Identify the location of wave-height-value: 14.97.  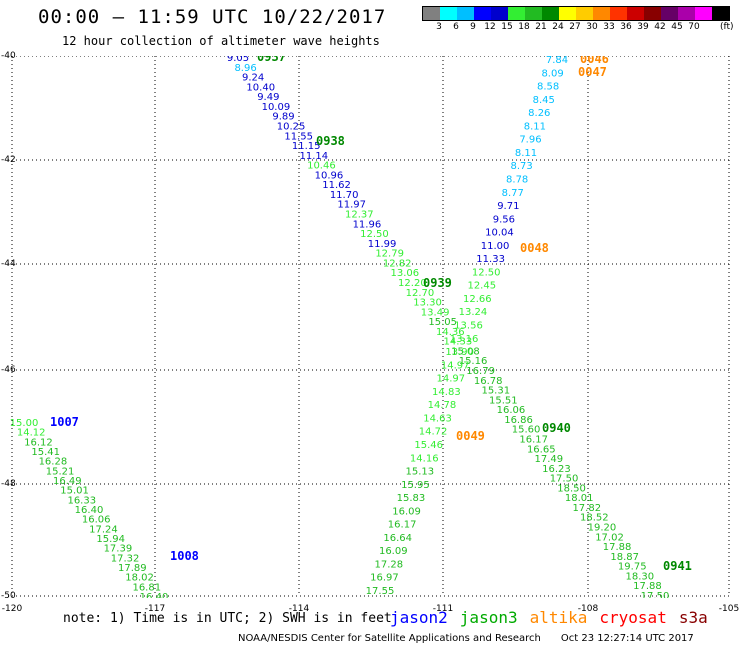
(455, 365).